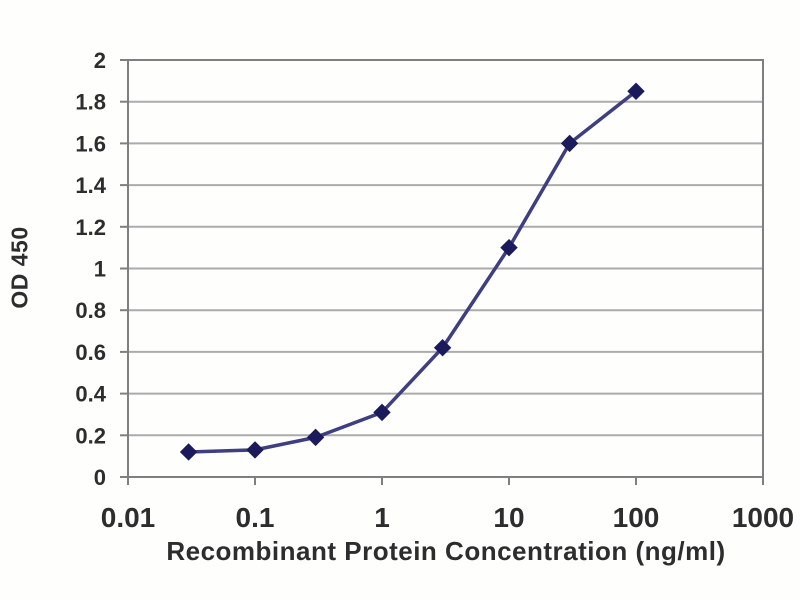 The height and width of the screenshot is (600, 800). Describe the element at coordinates (255, 517) in the screenshot. I see `x-tick-label: 0.1` at that location.